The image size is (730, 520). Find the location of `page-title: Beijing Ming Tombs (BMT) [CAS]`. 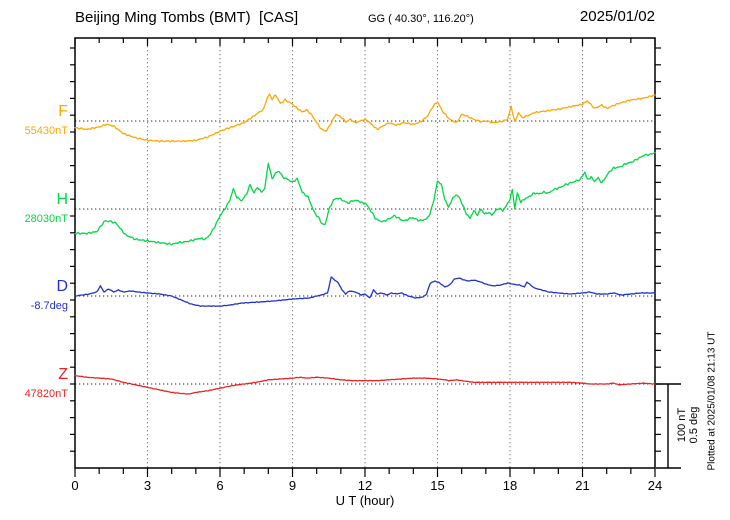

page-title: Beijing Ming Tombs (BMT) [CAS] is located at coordinates (187, 17).